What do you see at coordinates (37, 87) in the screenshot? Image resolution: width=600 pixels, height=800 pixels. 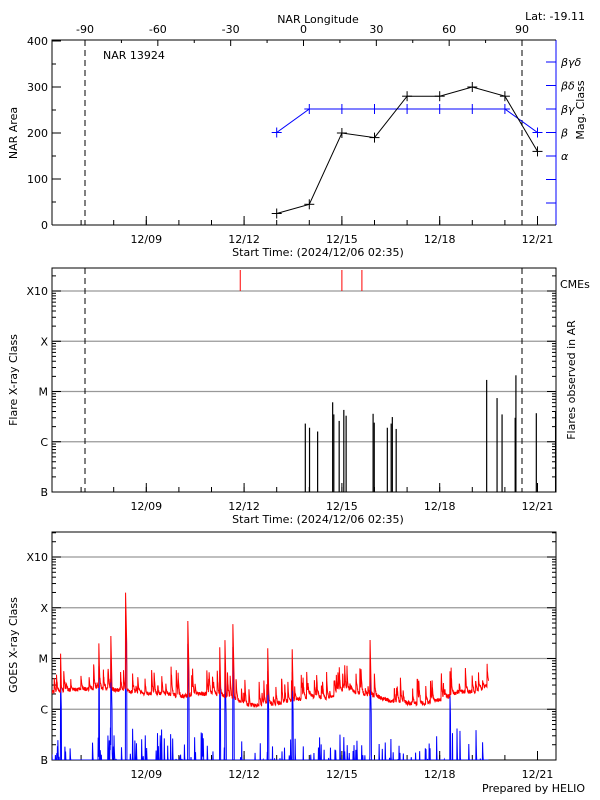 I see `y-tick-label: 300` at bounding box center [37, 87].